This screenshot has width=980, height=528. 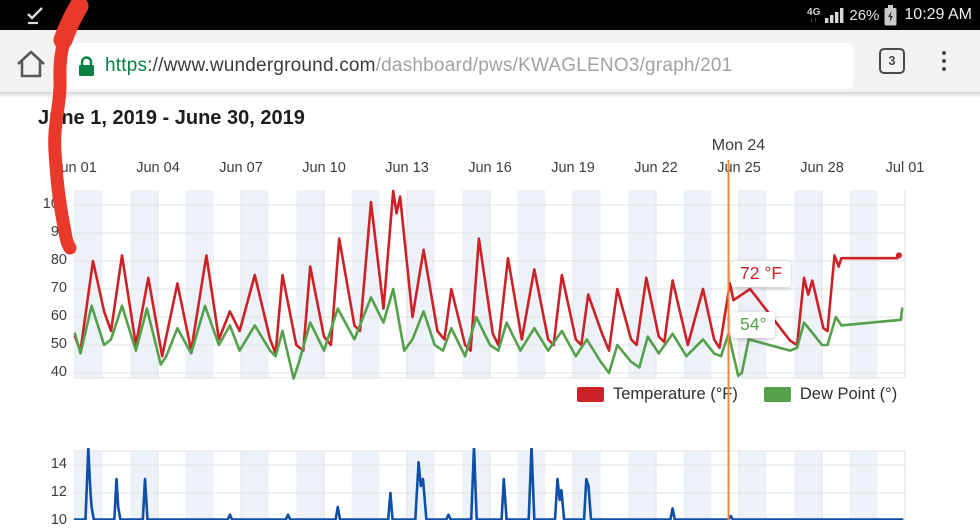 What do you see at coordinates (58, 520) in the screenshot?
I see `y-tick-label: 10` at bounding box center [58, 520].